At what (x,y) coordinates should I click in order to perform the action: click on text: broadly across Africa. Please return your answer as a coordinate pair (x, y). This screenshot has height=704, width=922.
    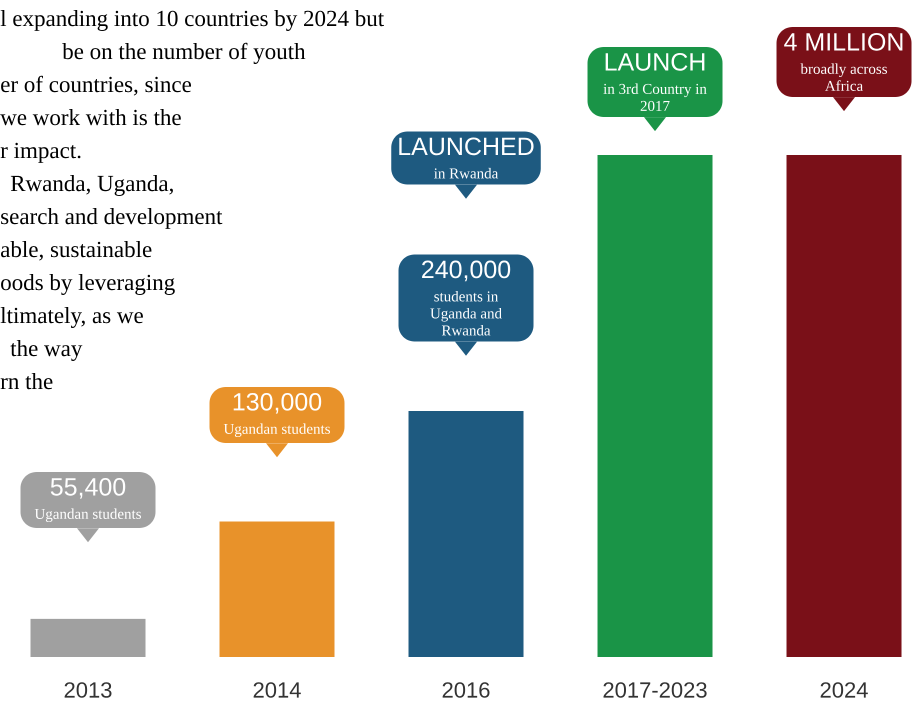
    Looking at the image, I should click on (844, 77).